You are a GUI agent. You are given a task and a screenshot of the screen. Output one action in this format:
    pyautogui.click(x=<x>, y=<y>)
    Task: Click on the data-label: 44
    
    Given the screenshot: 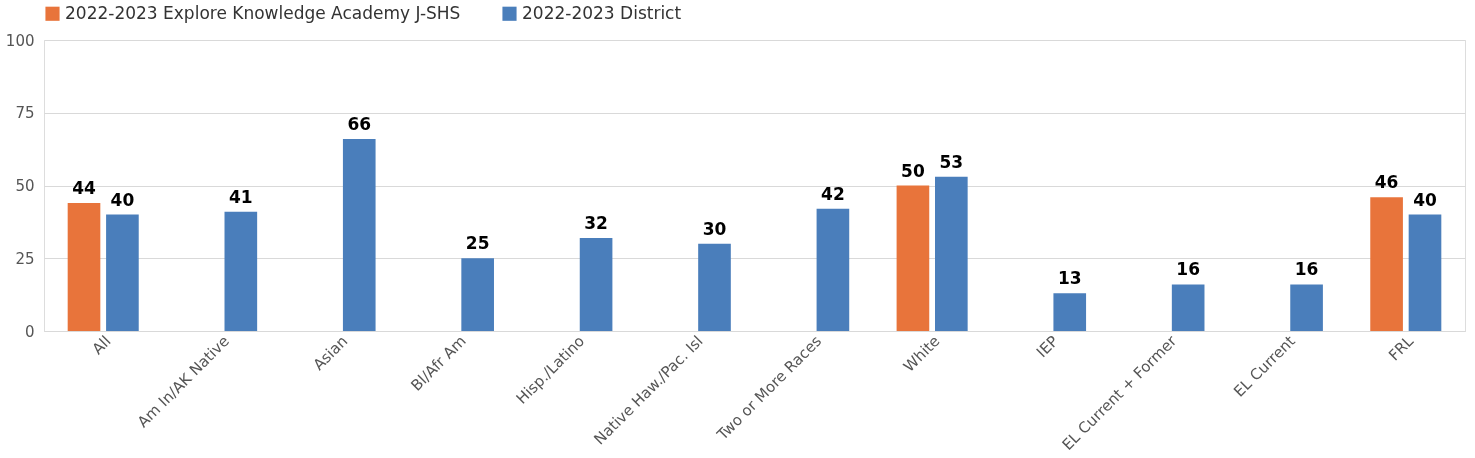 What is the action you would take?
    pyautogui.click(x=84, y=187)
    